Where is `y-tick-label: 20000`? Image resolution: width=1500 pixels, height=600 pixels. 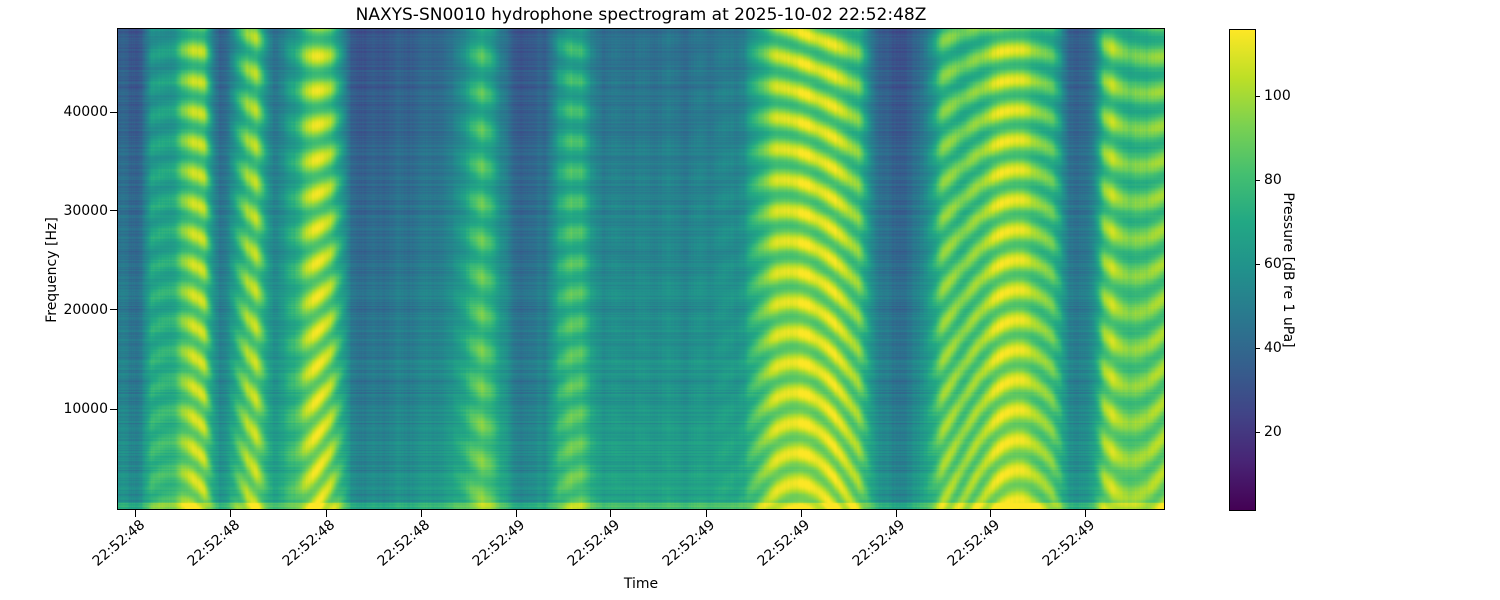
y-tick-label: 20000 is located at coordinates (85, 309).